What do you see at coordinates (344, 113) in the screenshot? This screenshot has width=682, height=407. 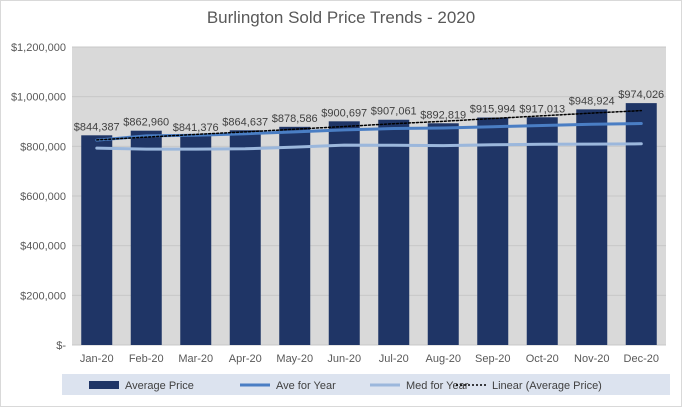 I see `data-label: $900,697` at bounding box center [344, 113].